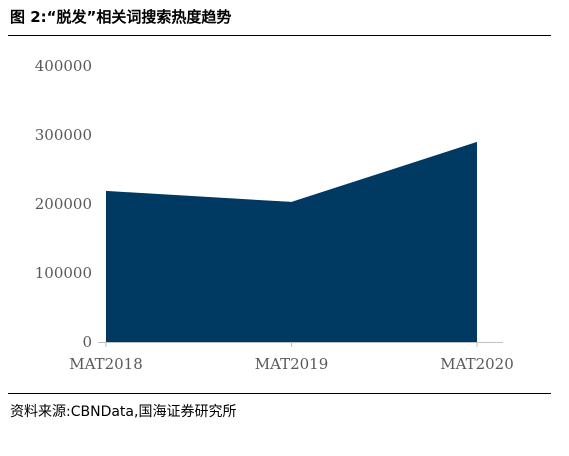 Image resolution: width=569 pixels, height=456 pixels. What do you see at coordinates (63, 66) in the screenshot?
I see `y-tick-label: 400000` at bounding box center [63, 66].